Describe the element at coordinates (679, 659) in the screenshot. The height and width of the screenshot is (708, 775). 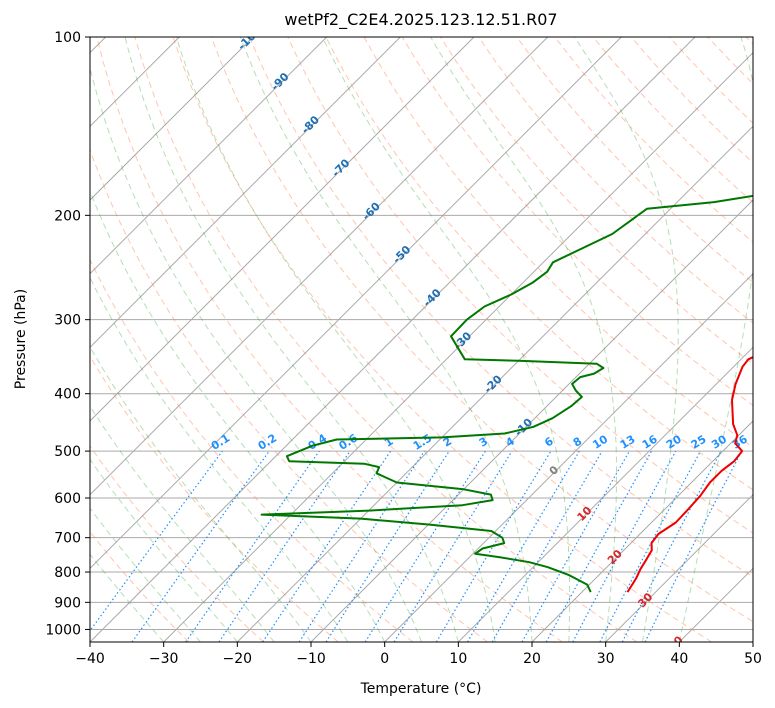
I see `x-tick-label: 40` at that location.